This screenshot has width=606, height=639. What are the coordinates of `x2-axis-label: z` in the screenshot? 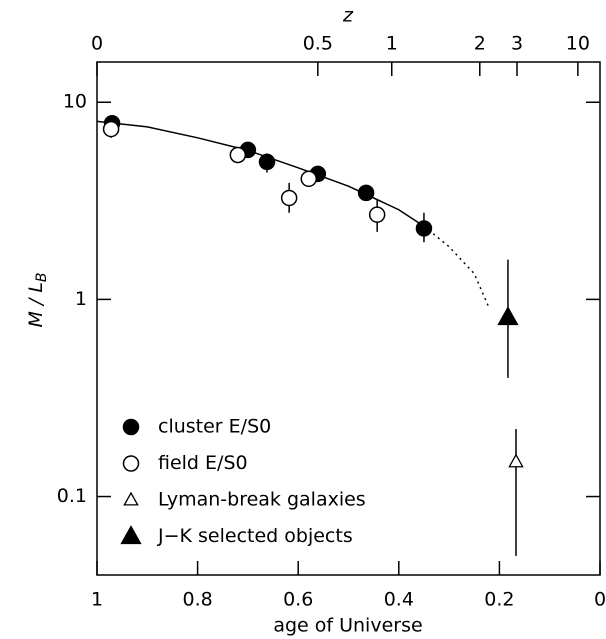 It's located at (348, 16).